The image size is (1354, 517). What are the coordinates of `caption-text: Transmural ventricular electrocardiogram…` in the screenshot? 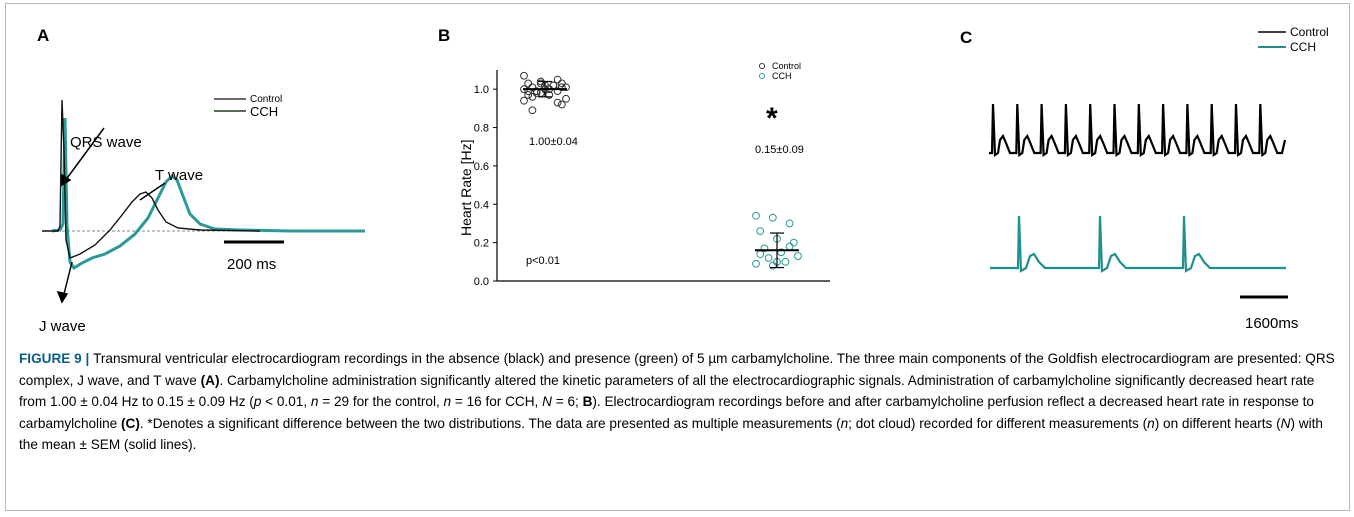 It's located at (677, 369).